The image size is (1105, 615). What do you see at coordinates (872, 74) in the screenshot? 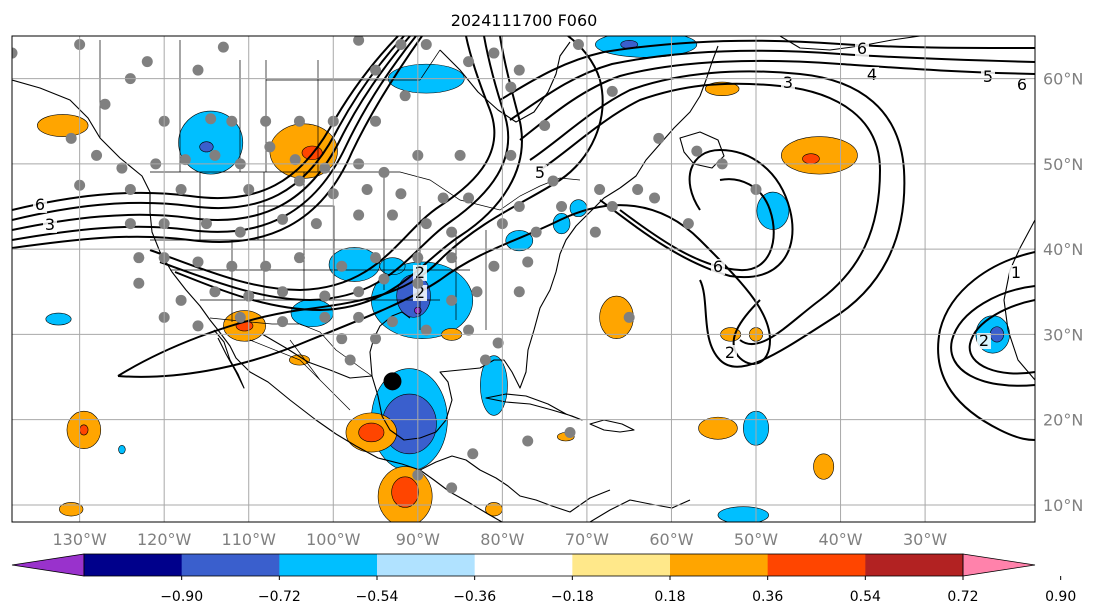
I see `contour-label: 4` at bounding box center [872, 74].